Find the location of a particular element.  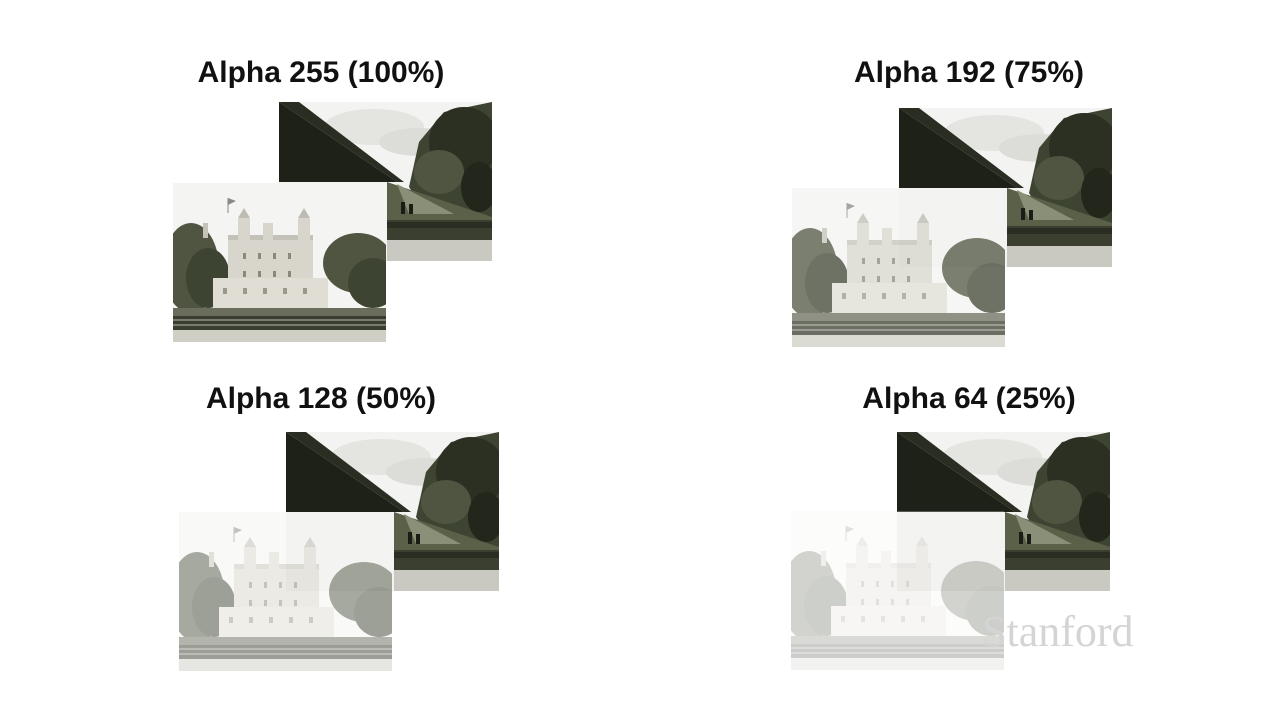

panel-title-alpha-128: Alpha 128 (50%) is located at coordinates (321, 398).